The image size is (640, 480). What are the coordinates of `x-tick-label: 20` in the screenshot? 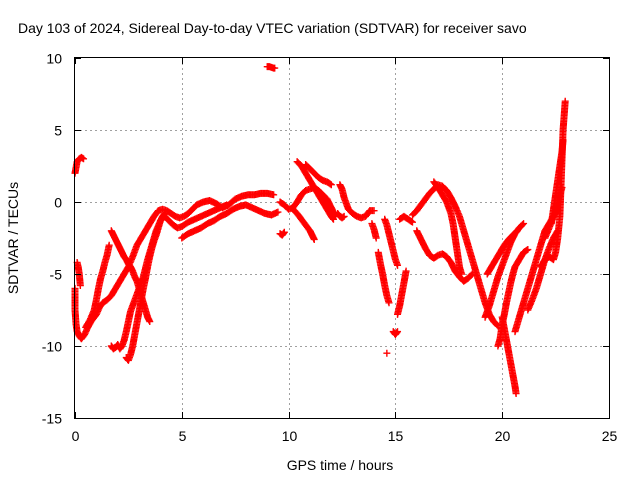 It's located at (503, 436).